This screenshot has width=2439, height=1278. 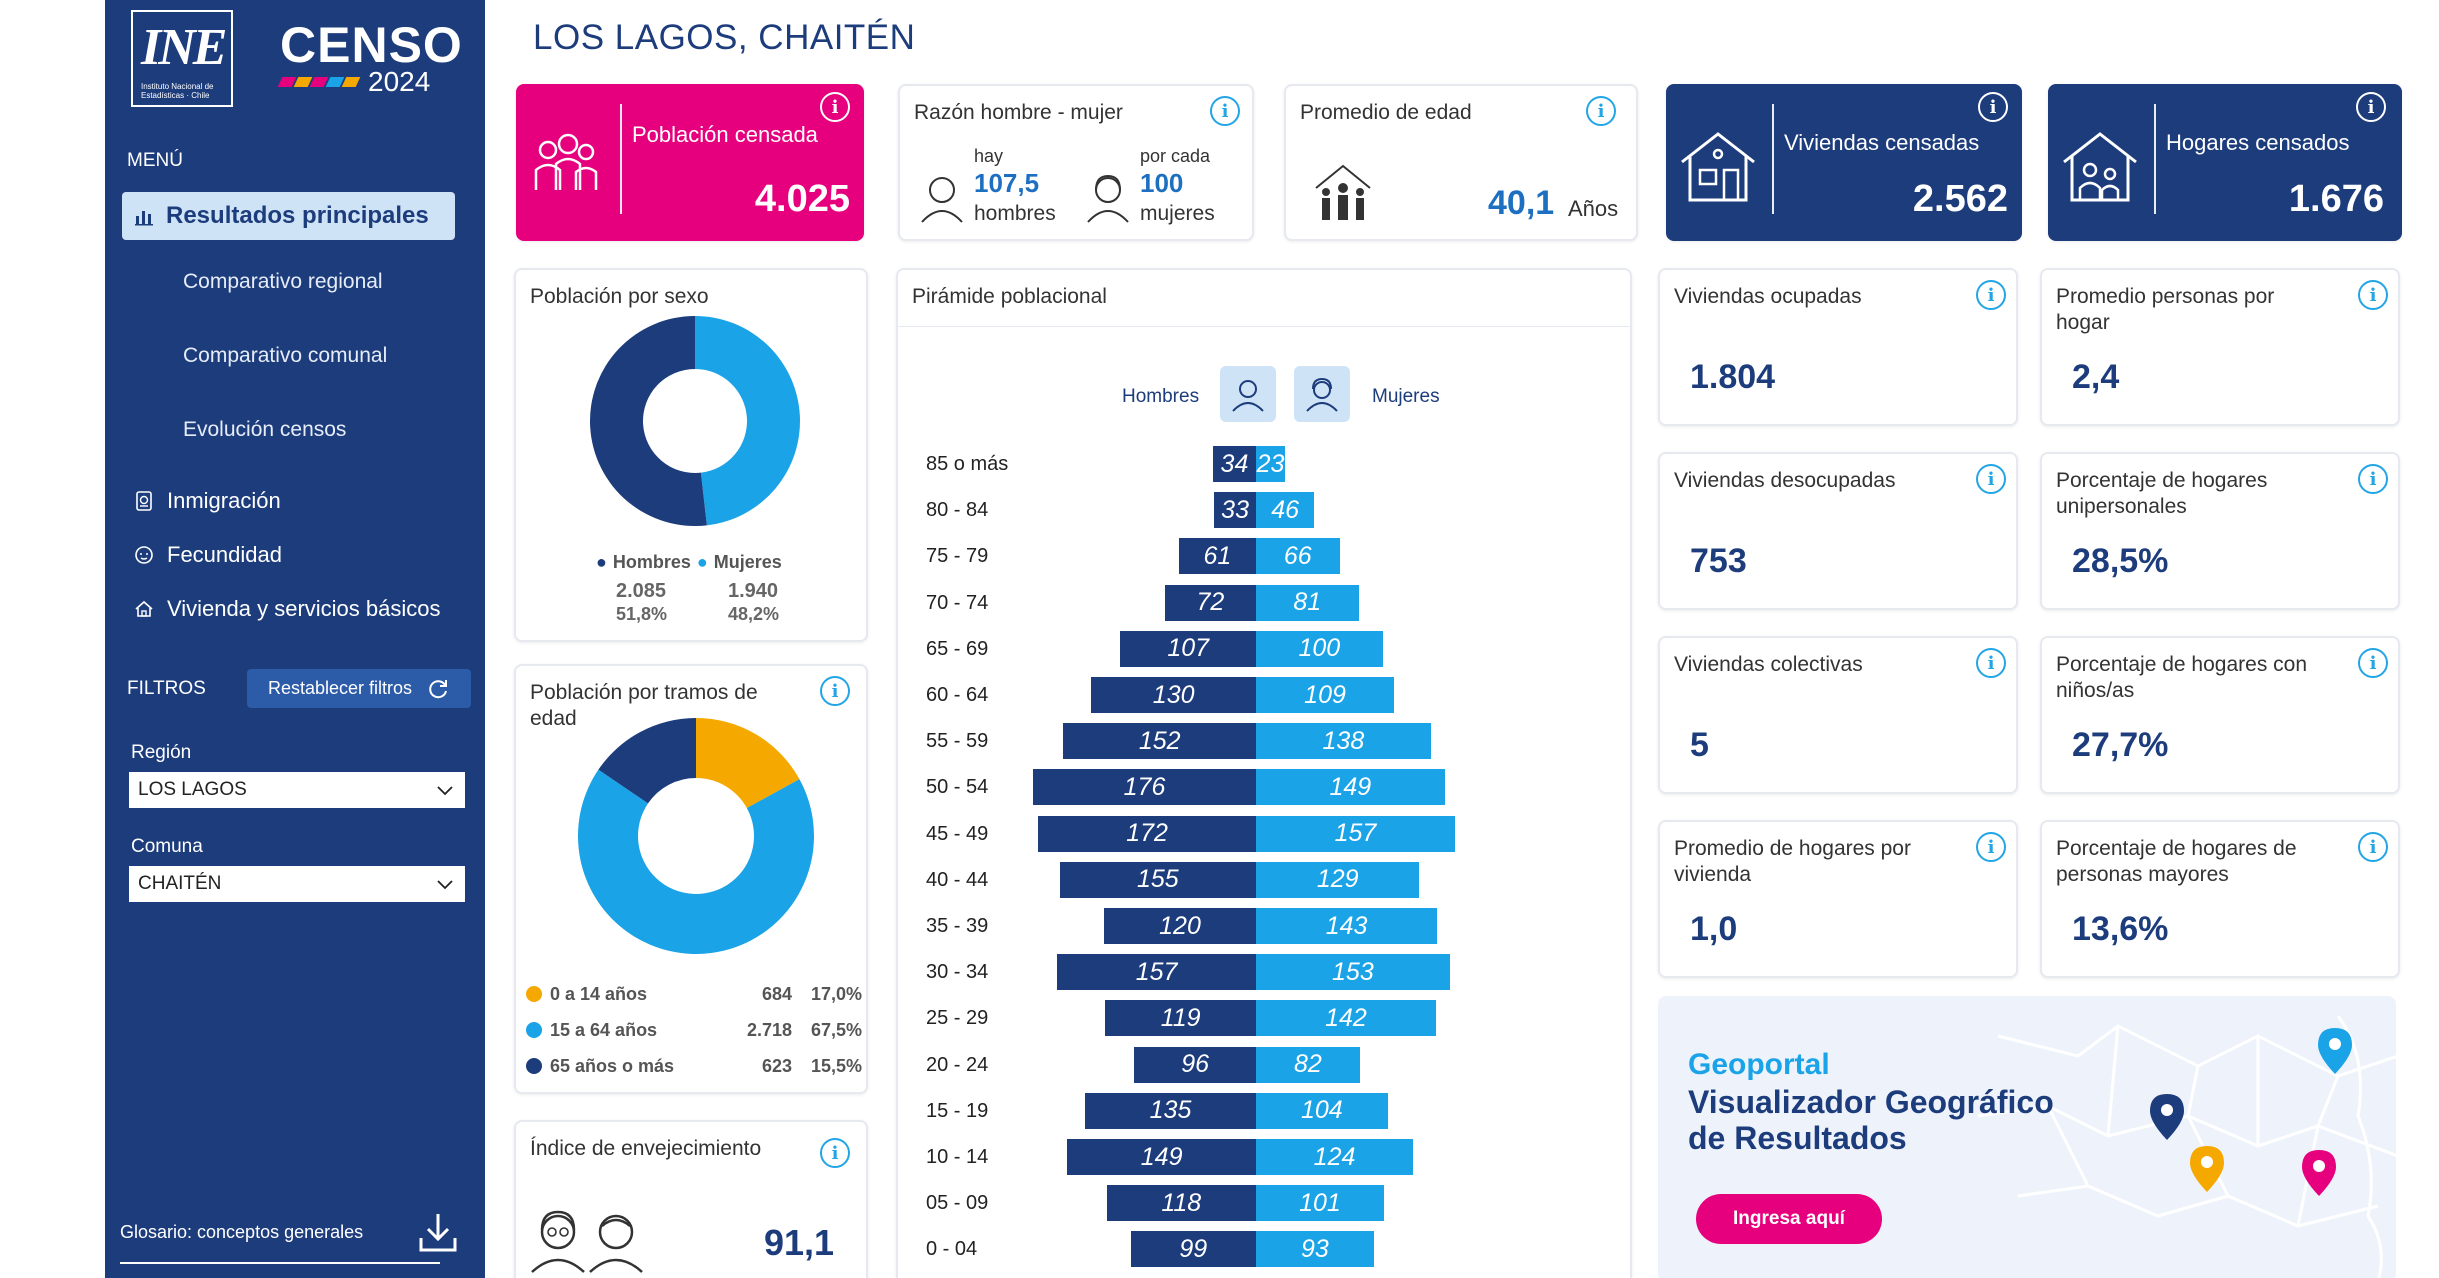 What do you see at coordinates (1319, 648) in the screenshot?
I see `pyramid-bar-mujeres: 100` at bounding box center [1319, 648].